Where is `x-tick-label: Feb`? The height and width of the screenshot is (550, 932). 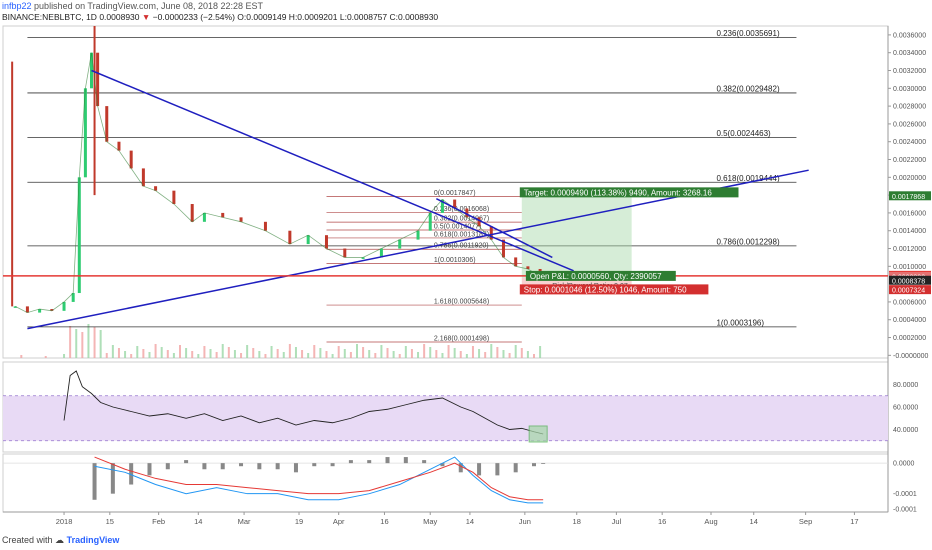
x-tick-label: Feb is located at coordinates (158, 521).